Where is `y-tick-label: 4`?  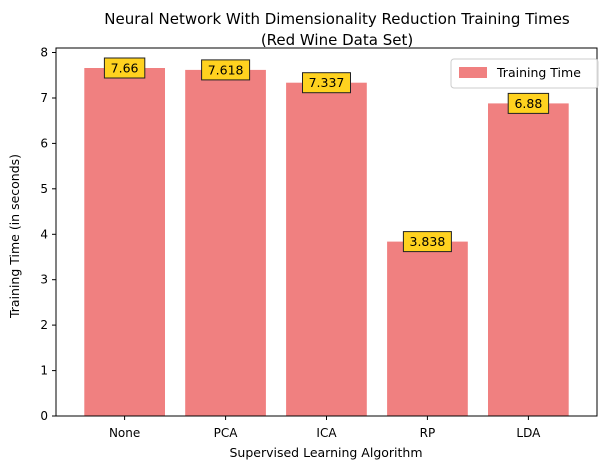 y-tick-label: 4 is located at coordinates (44, 234).